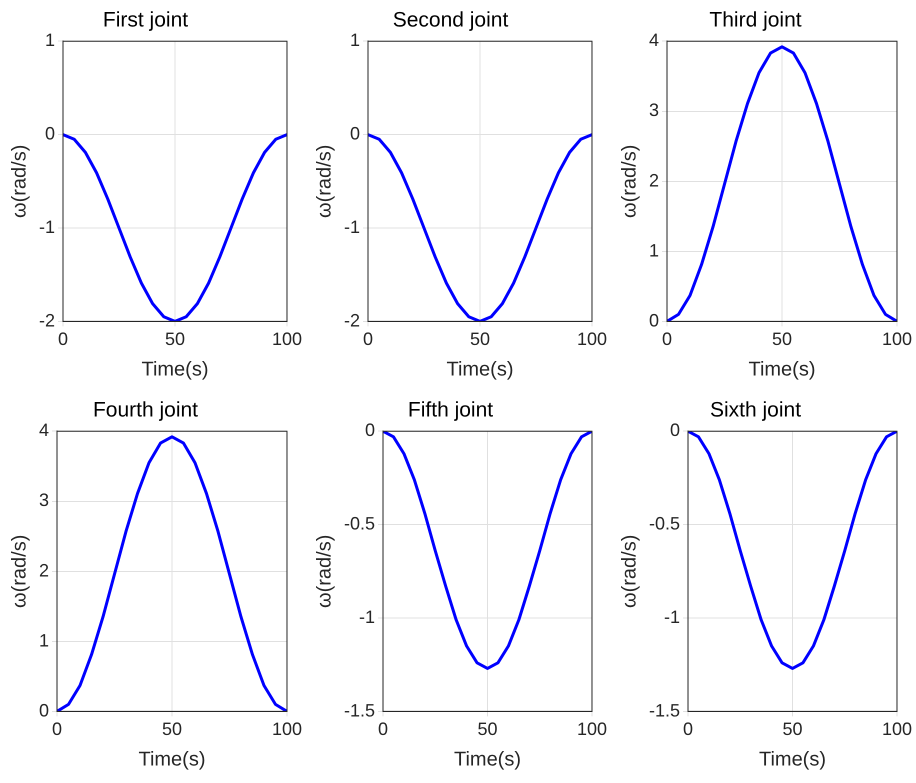 The image size is (916, 783). I want to click on chart-title: Second joint, so click(450, 20).